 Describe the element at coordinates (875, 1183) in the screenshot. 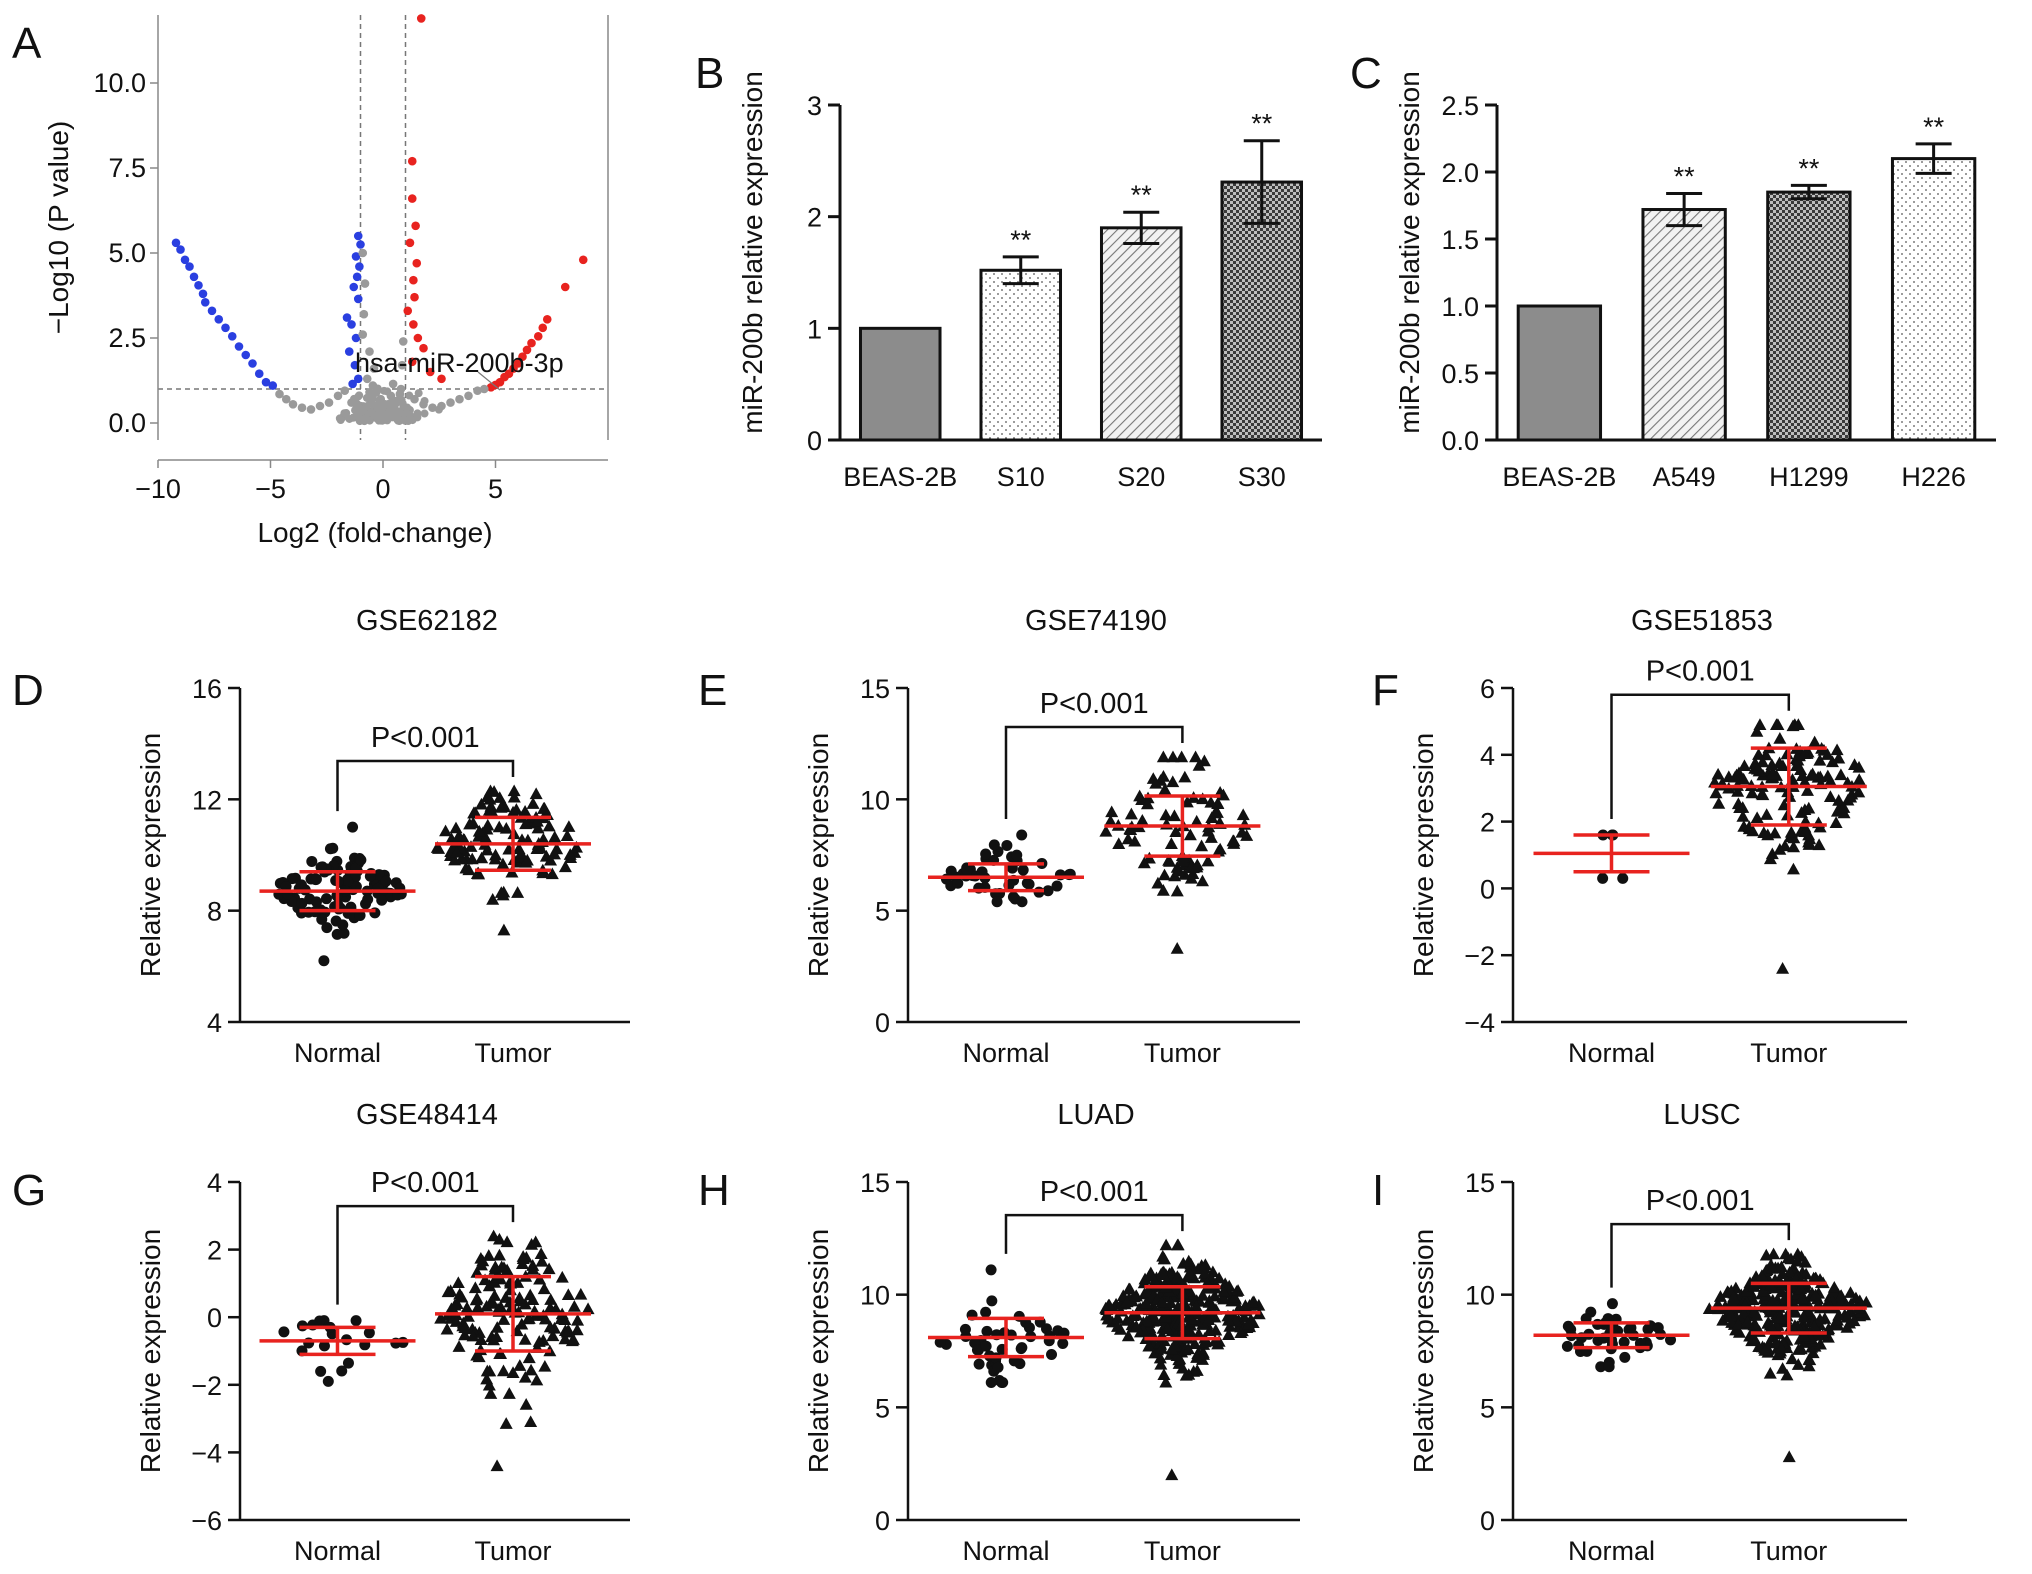

I see `y-tick-label: 15` at that location.